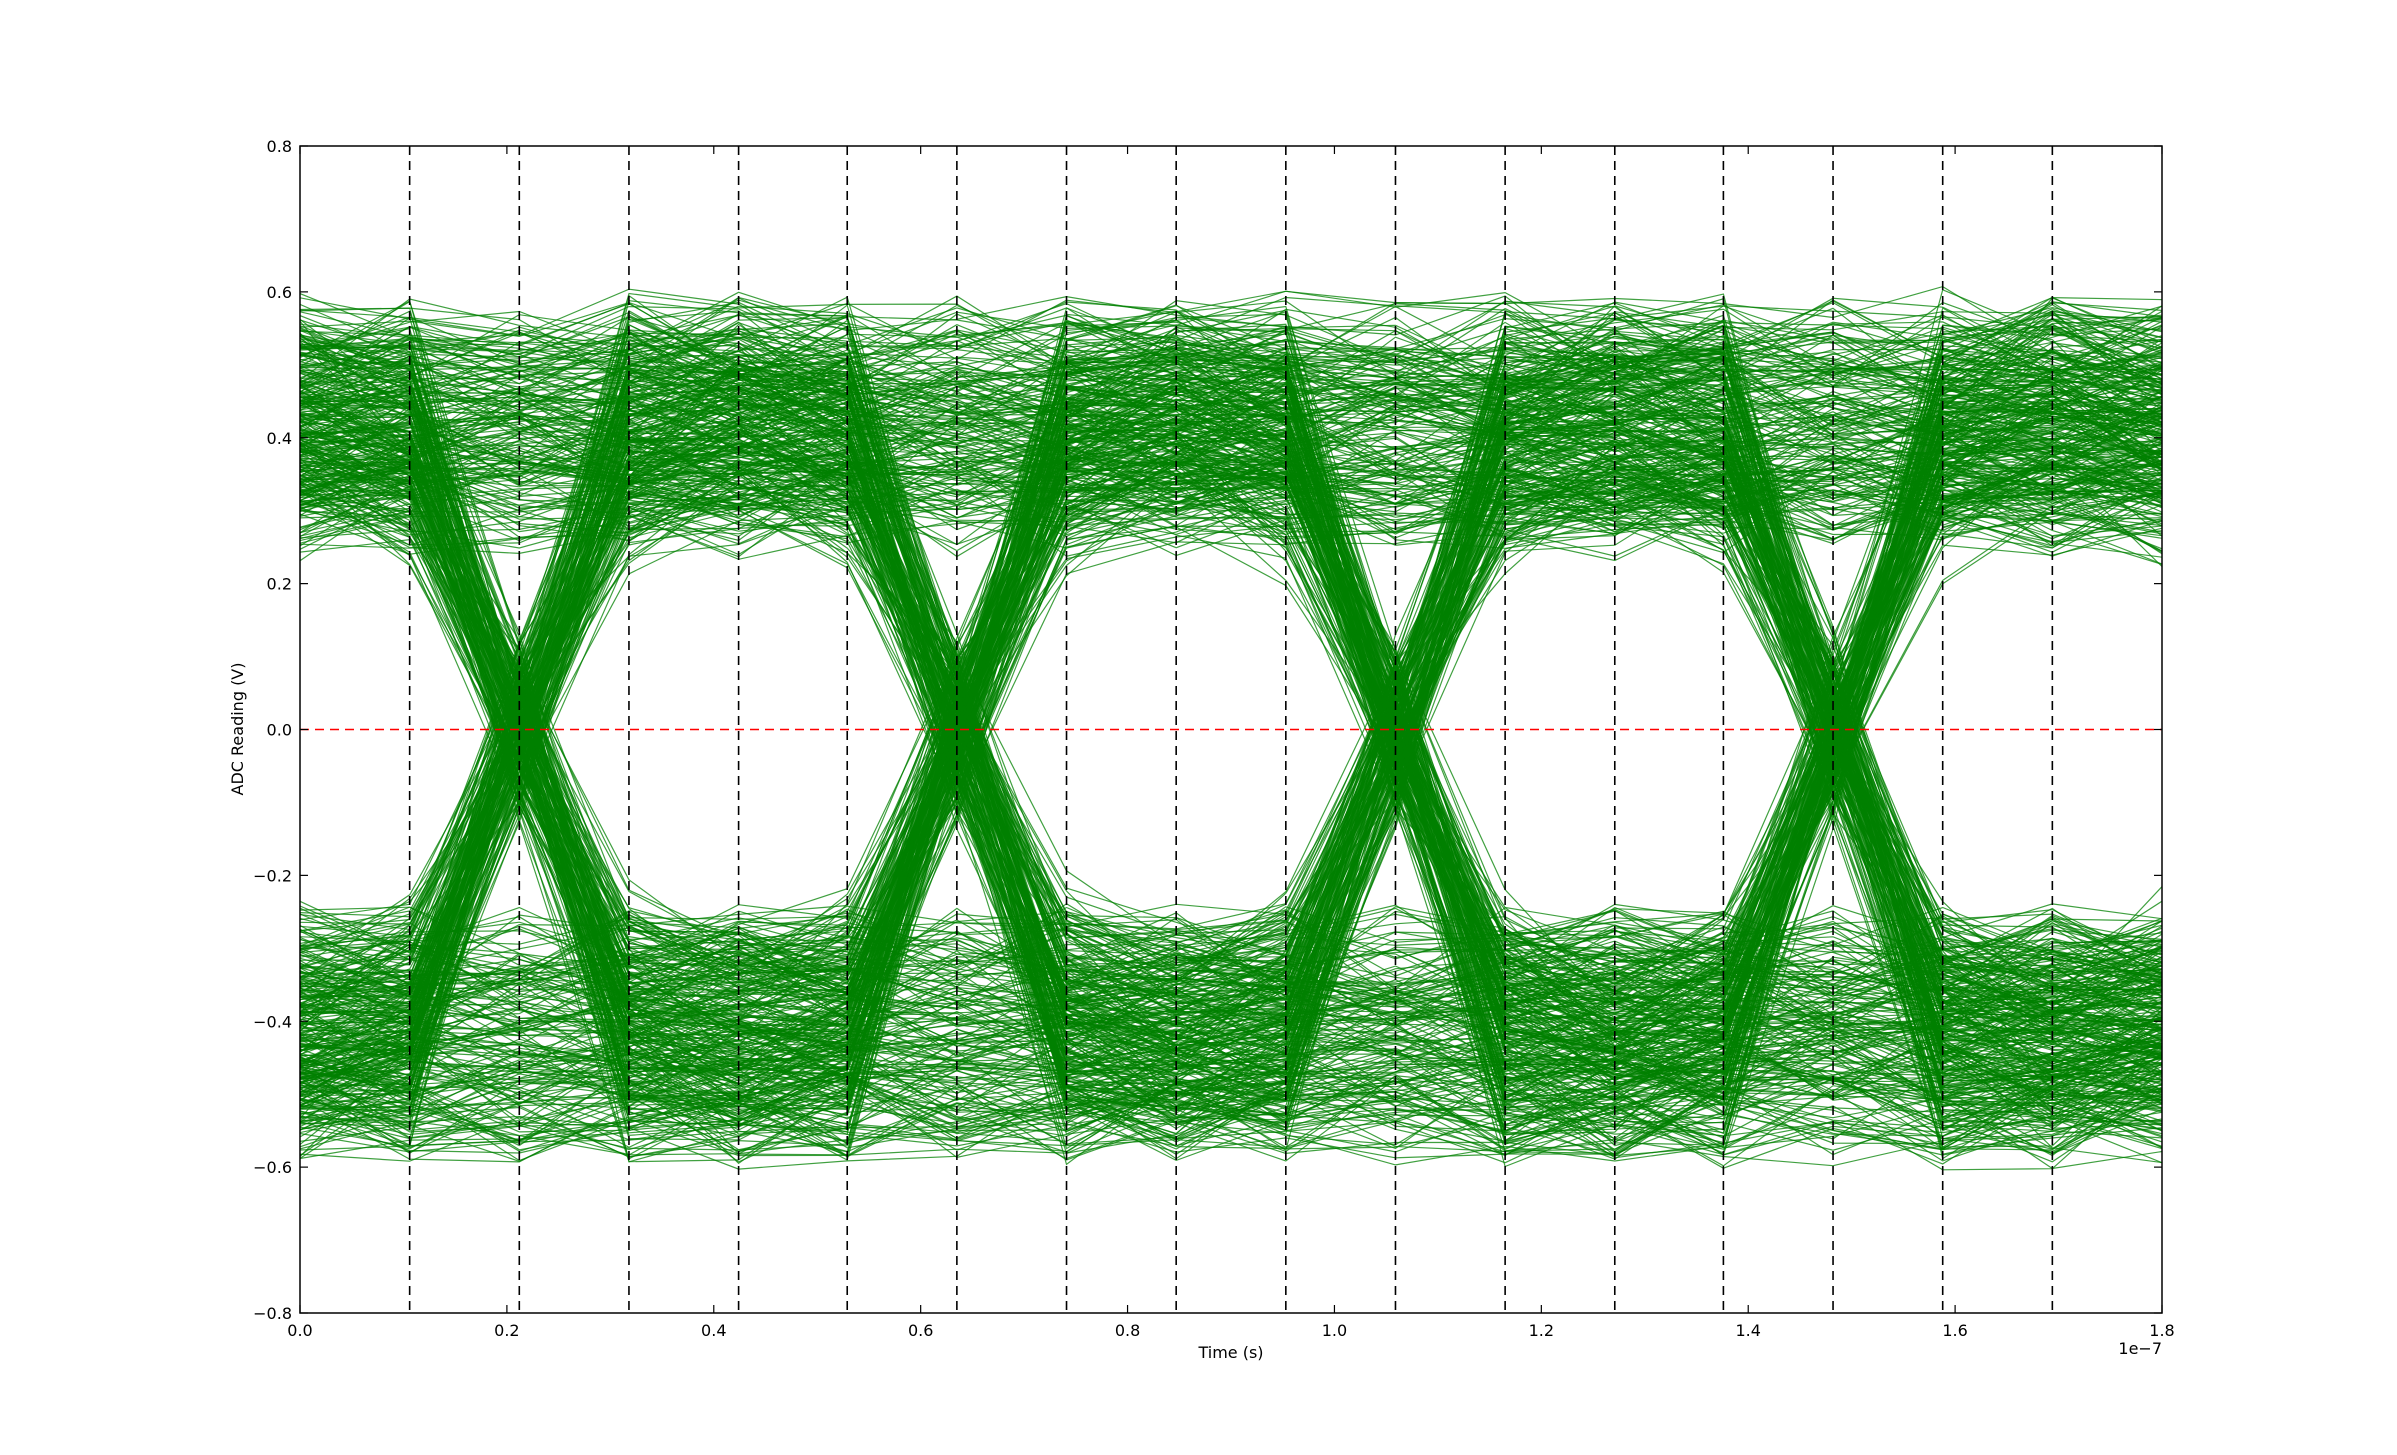 This screenshot has height=1455, width=2397. What do you see at coordinates (272, 1313) in the screenshot?
I see `y-tick-label: −0.8` at bounding box center [272, 1313].